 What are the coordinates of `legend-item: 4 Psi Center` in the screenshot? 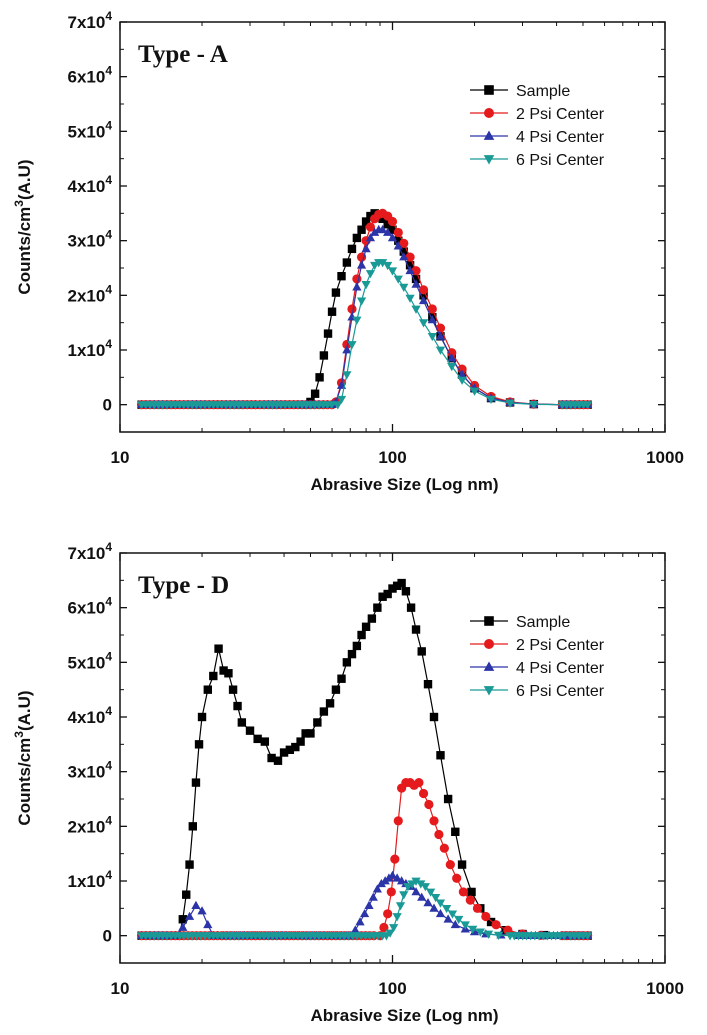 It's located at (537, 137).